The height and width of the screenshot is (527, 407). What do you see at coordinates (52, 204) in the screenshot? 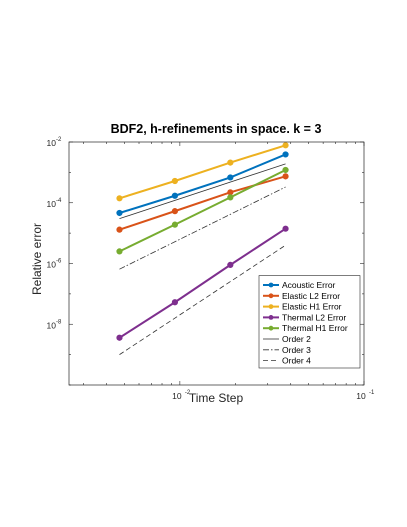
I see `y-tick-label-2: 10` at bounding box center [52, 204].